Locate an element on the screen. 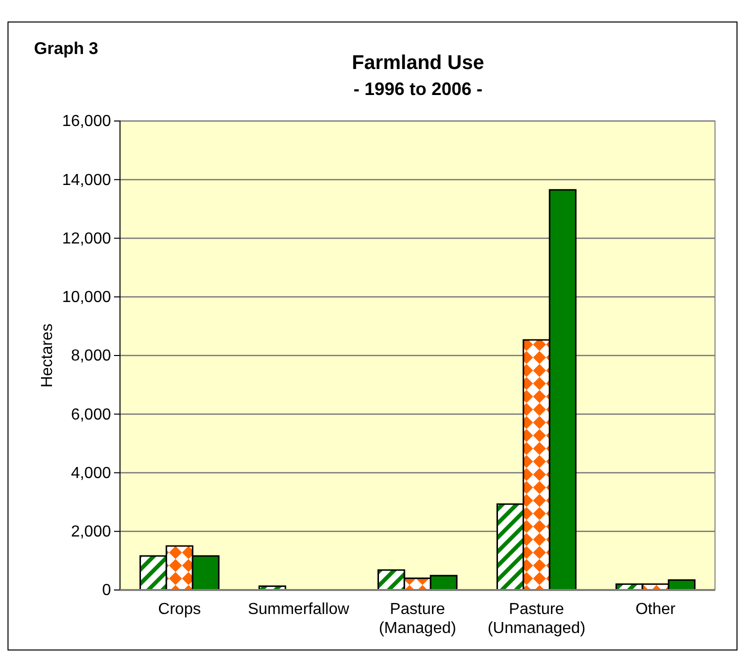 Image resolution: width=747 pixels, height=664 pixels. y-tick-label: 14,000 is located at coordinates (87, 180).